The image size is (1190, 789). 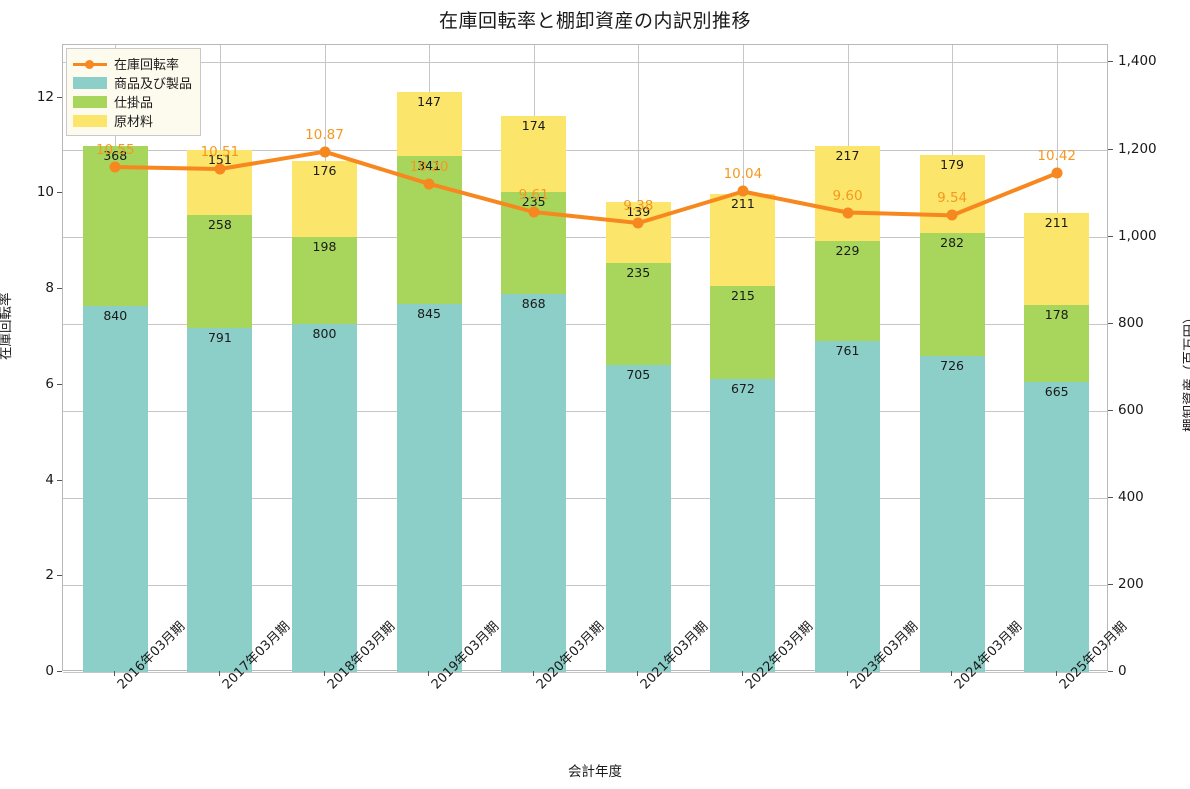 What do you see at coordinates (533, 125) in the screenshot?
I see `bar-value-label: 174` at bounding box center [533, 125].